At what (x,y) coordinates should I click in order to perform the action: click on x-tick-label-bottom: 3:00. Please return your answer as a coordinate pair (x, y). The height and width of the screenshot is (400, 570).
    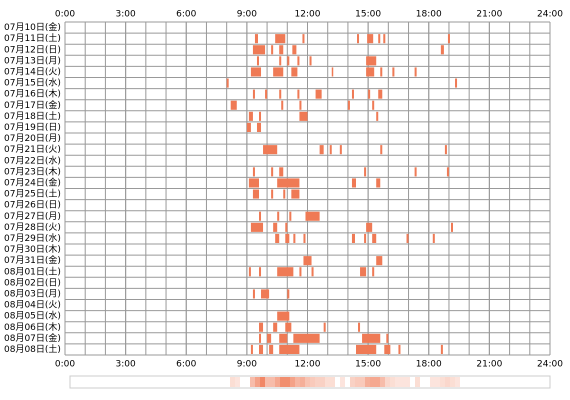
    Looking at the image, I should click on (126, 365).